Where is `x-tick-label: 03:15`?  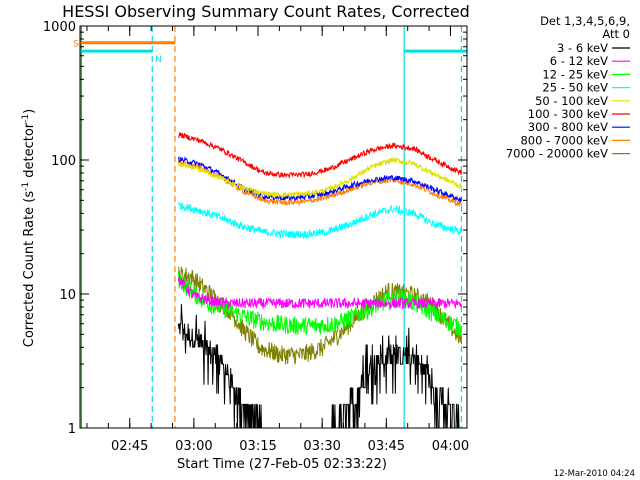
x-tick-label: 03:15 is located at coordinates (257, 446).